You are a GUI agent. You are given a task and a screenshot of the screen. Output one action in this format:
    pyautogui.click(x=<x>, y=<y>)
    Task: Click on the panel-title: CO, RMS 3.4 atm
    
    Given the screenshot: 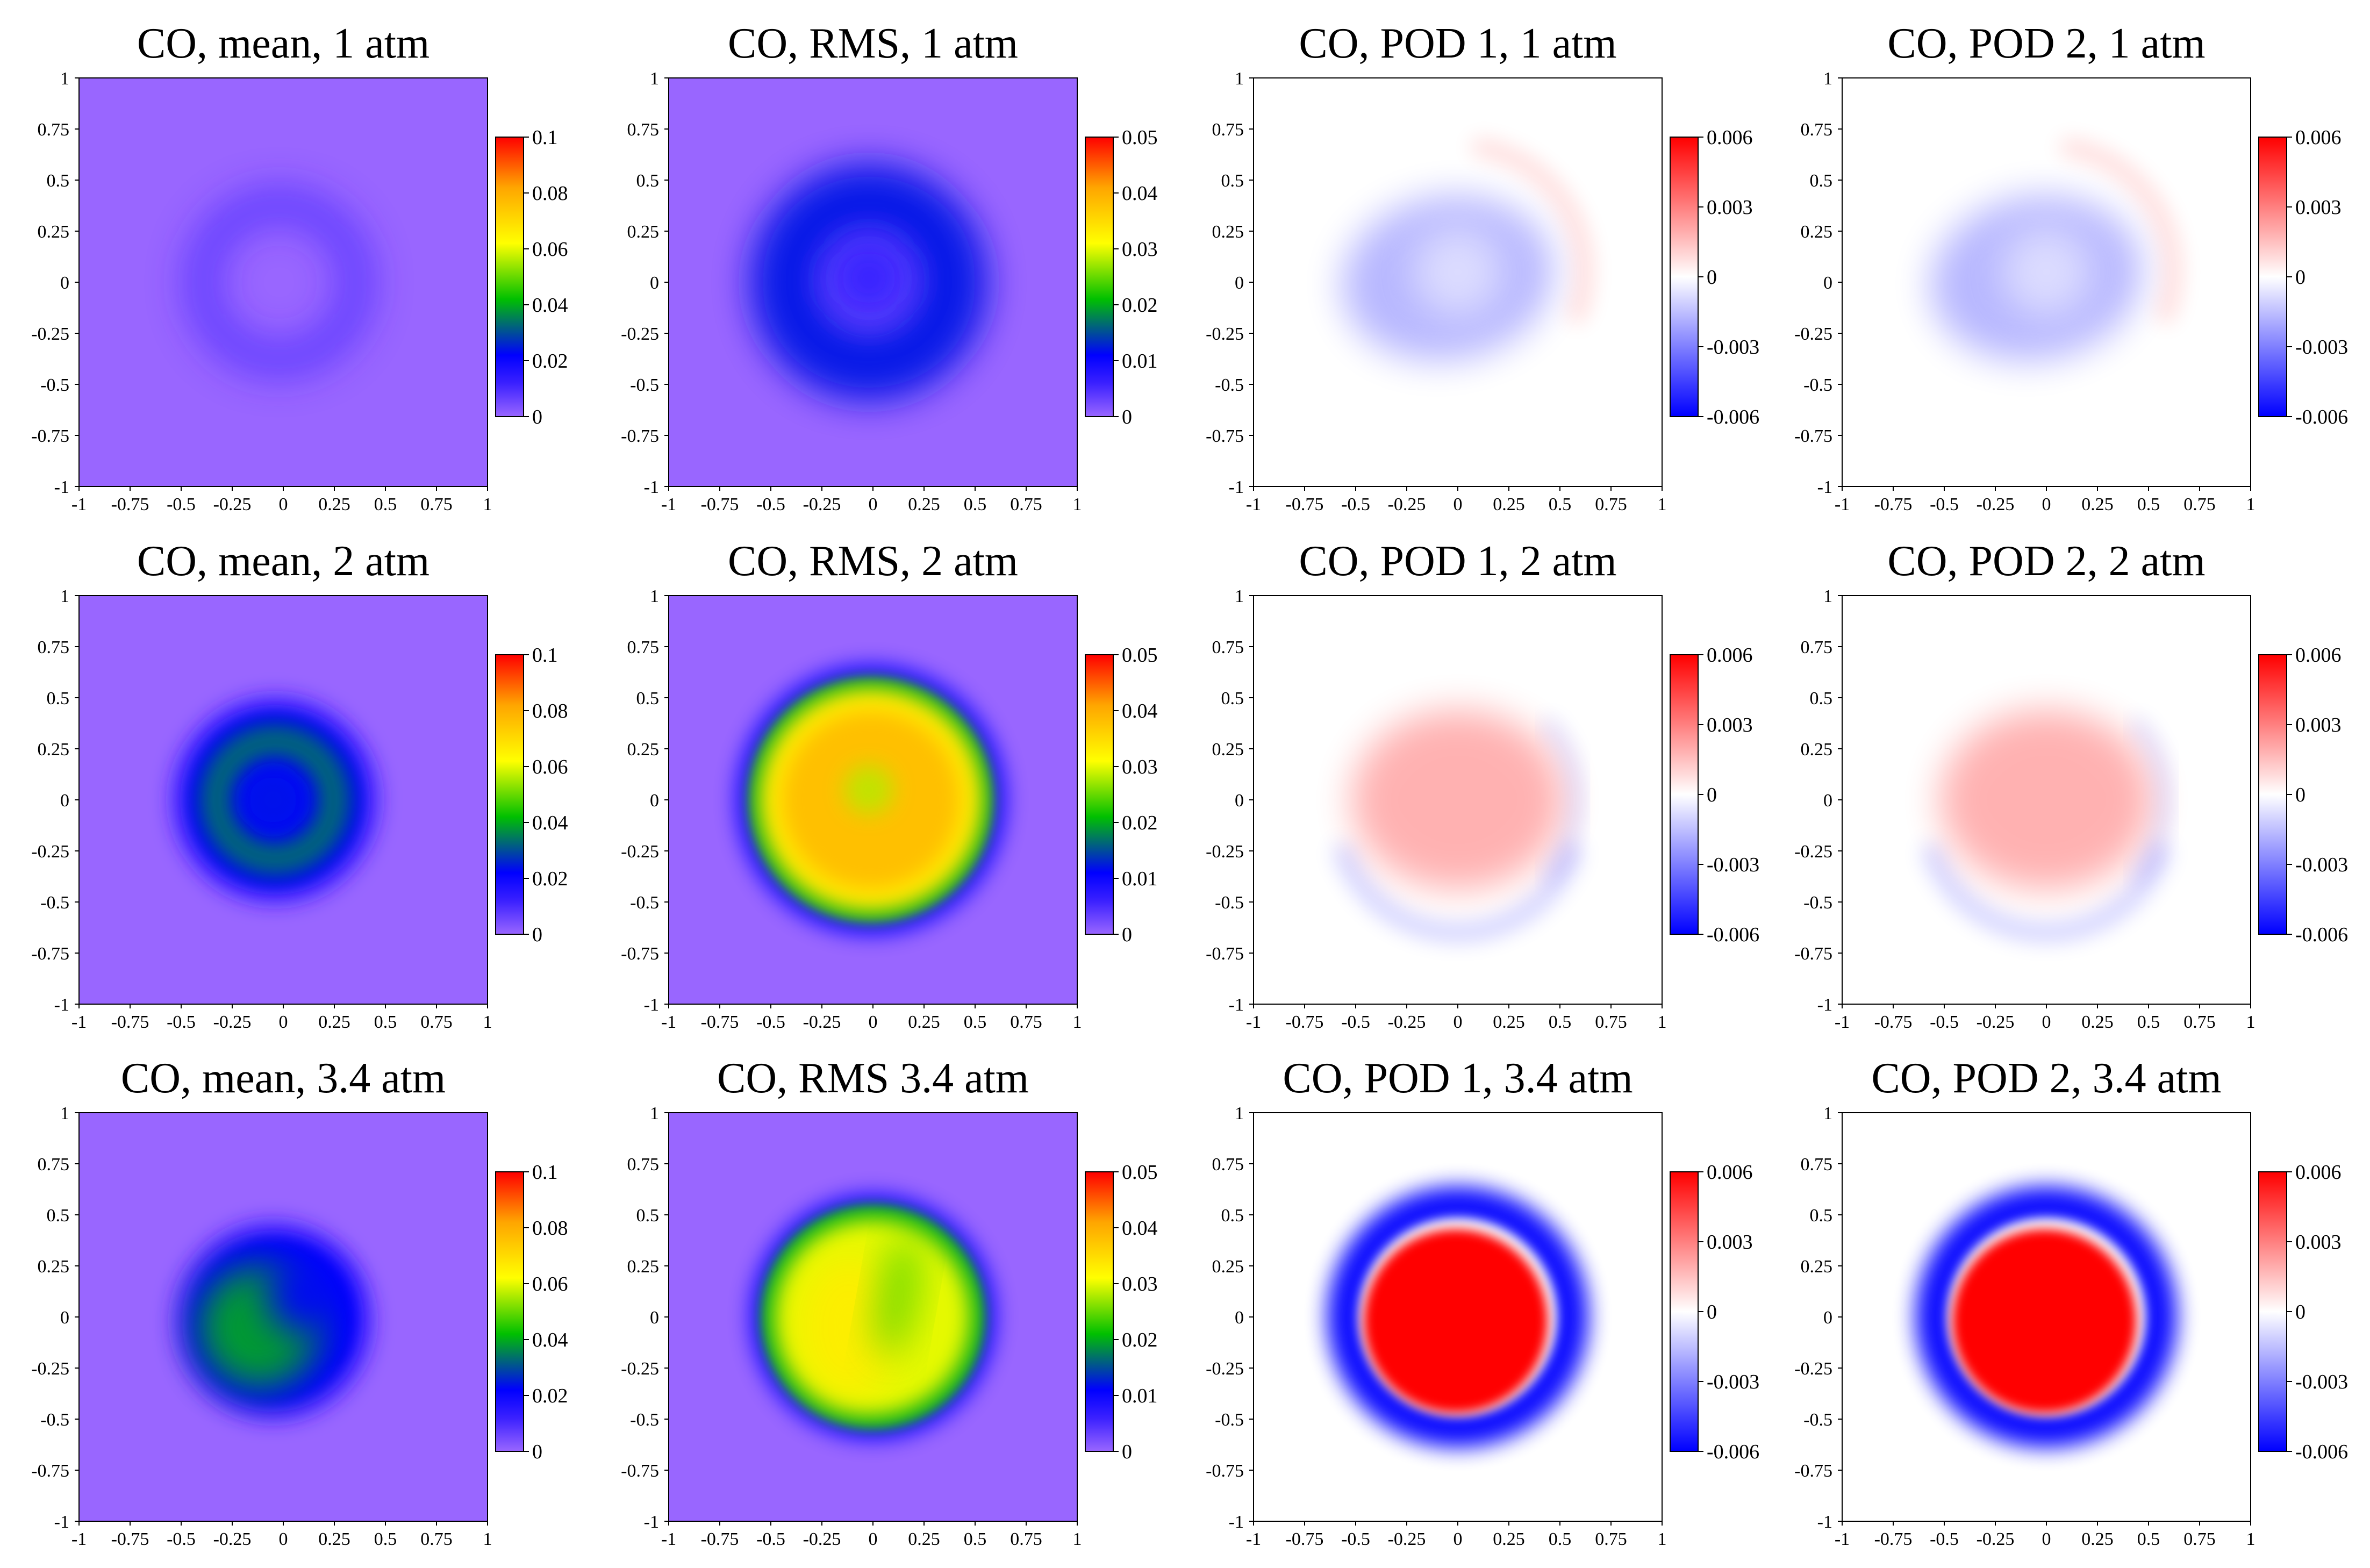 What is the action you would take?
    pyautogui.click(x=873, y=1078)
    